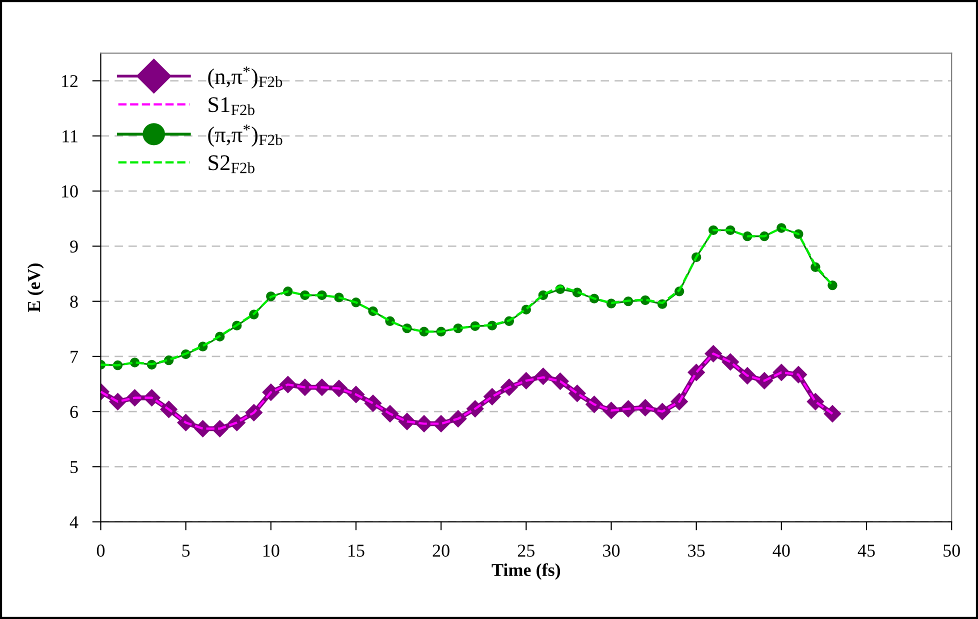 The image size is (978, 619). Describe the element at coordinates (611, 550) in the screenshot. I see `x-tick-label: 30` at that location.